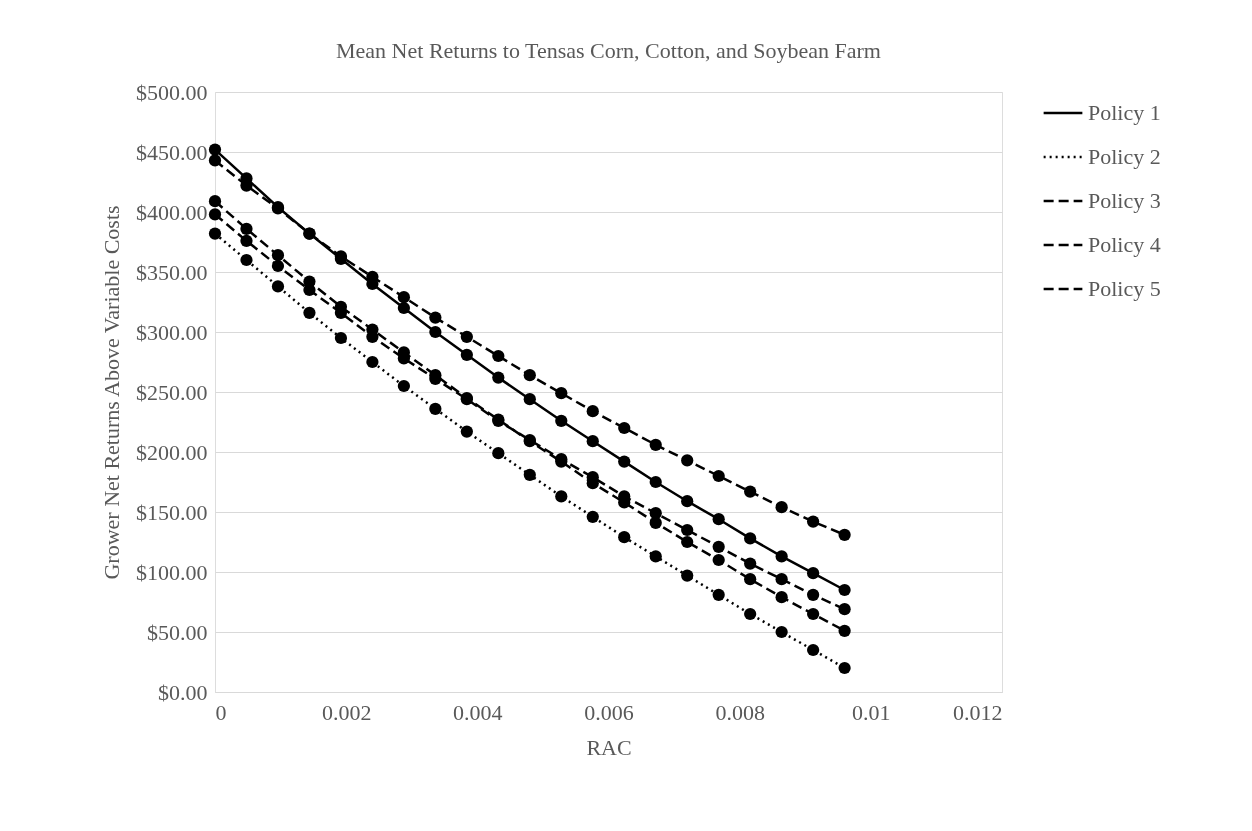 The height and width of the screenshot is (831, 1252). Describe the element at coordinates (172, 152) in the screenshot. I see `y-tick-label: $450.00` at that location.